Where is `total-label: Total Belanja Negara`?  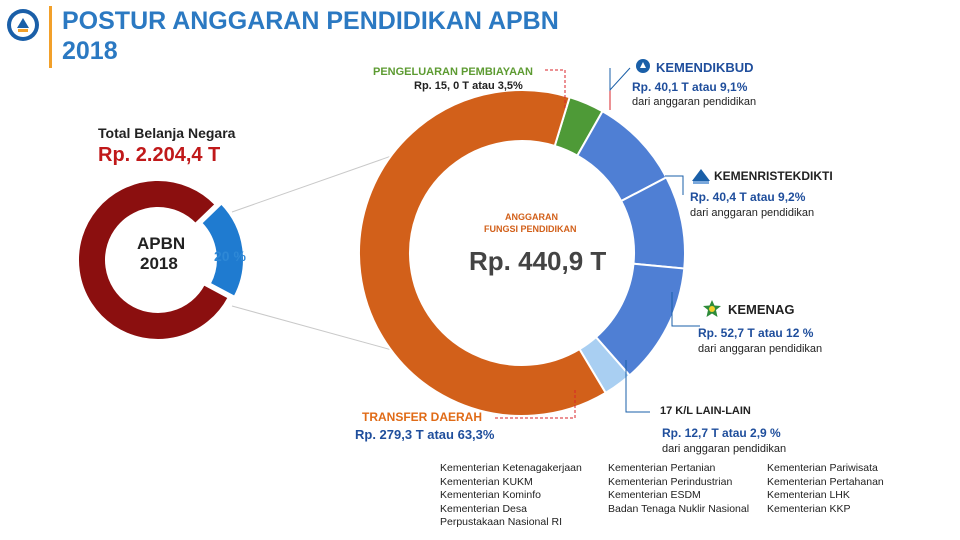
total-label: Total Belanja Negara is located at coordinates (167, 133).